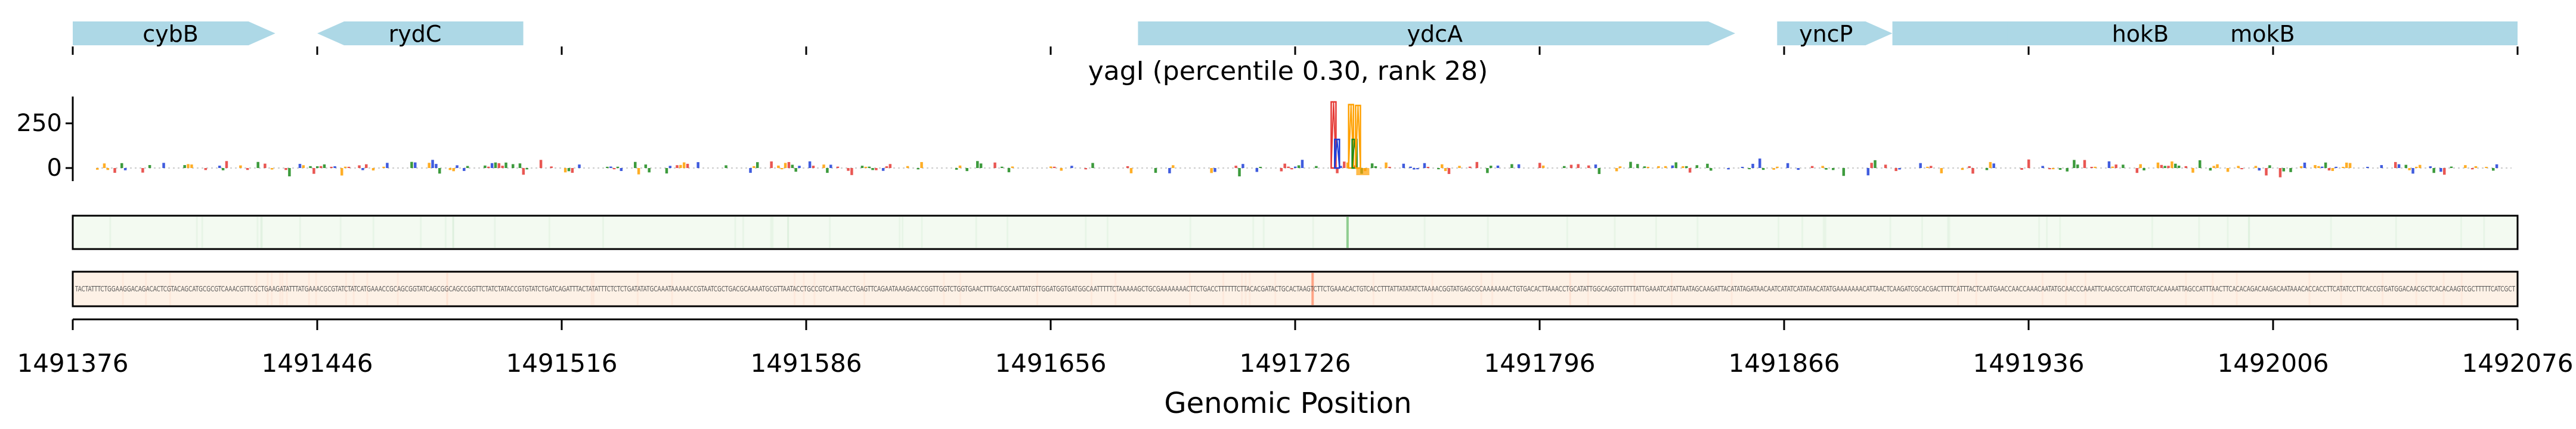 Image resolution: width=2576 pixels, height=429 pixels. I want to click on logo-peak-glyph, so click(1358, 137).